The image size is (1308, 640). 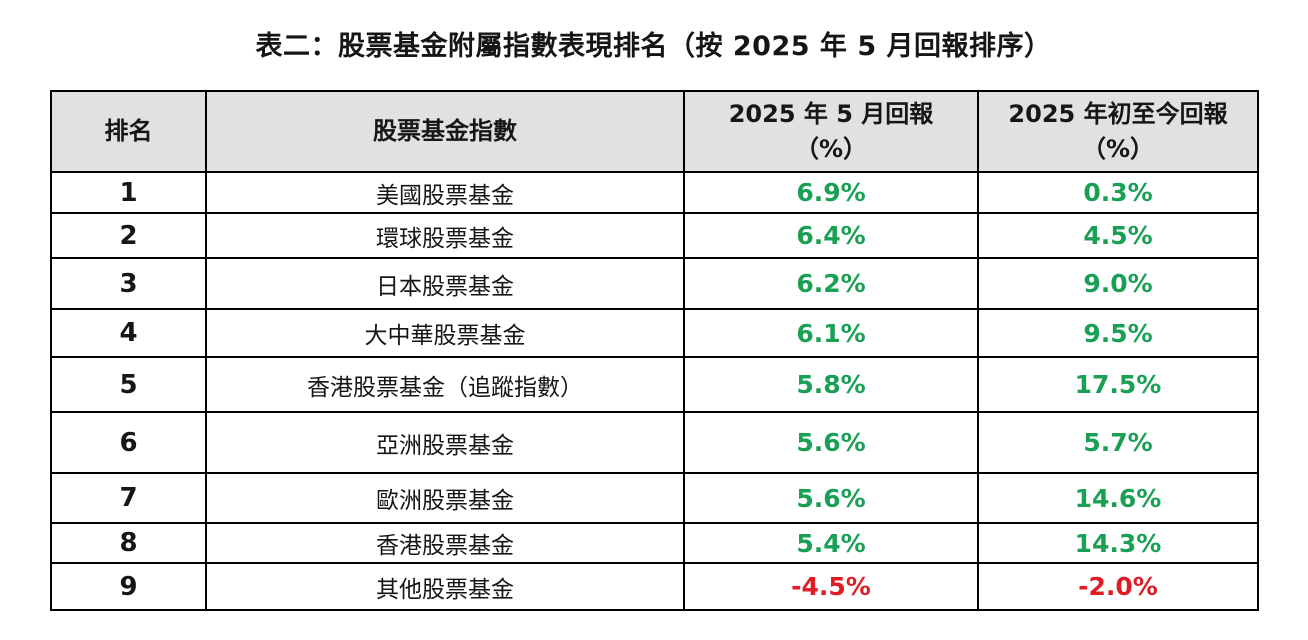 I want to click on header-fund-index-label: 股票基金指數, so click(x=445, y=131).